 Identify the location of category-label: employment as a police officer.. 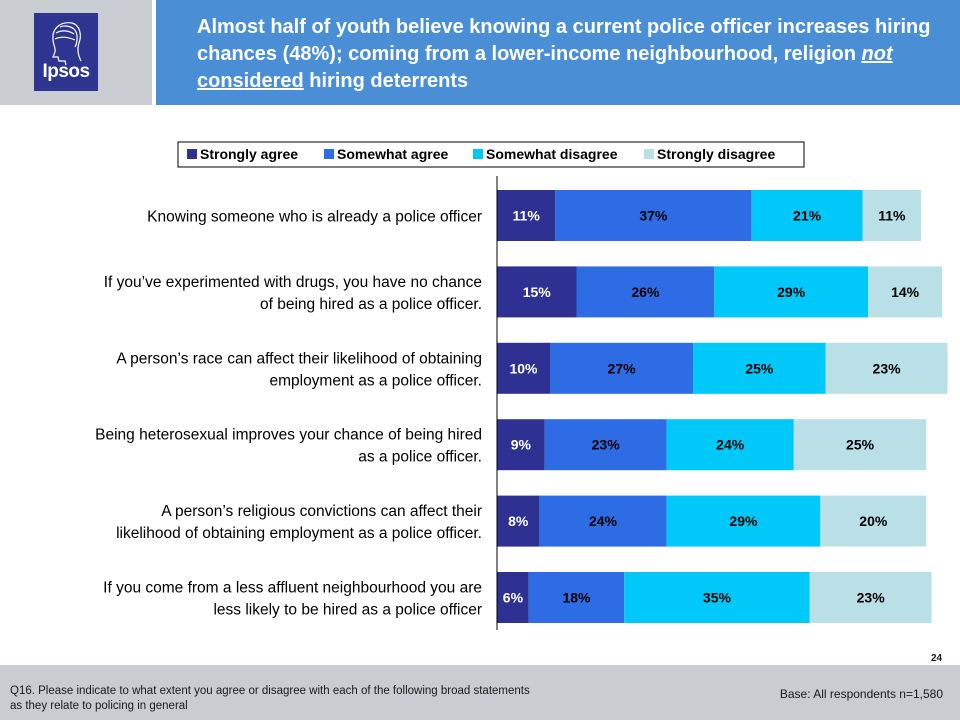
(375, 380).